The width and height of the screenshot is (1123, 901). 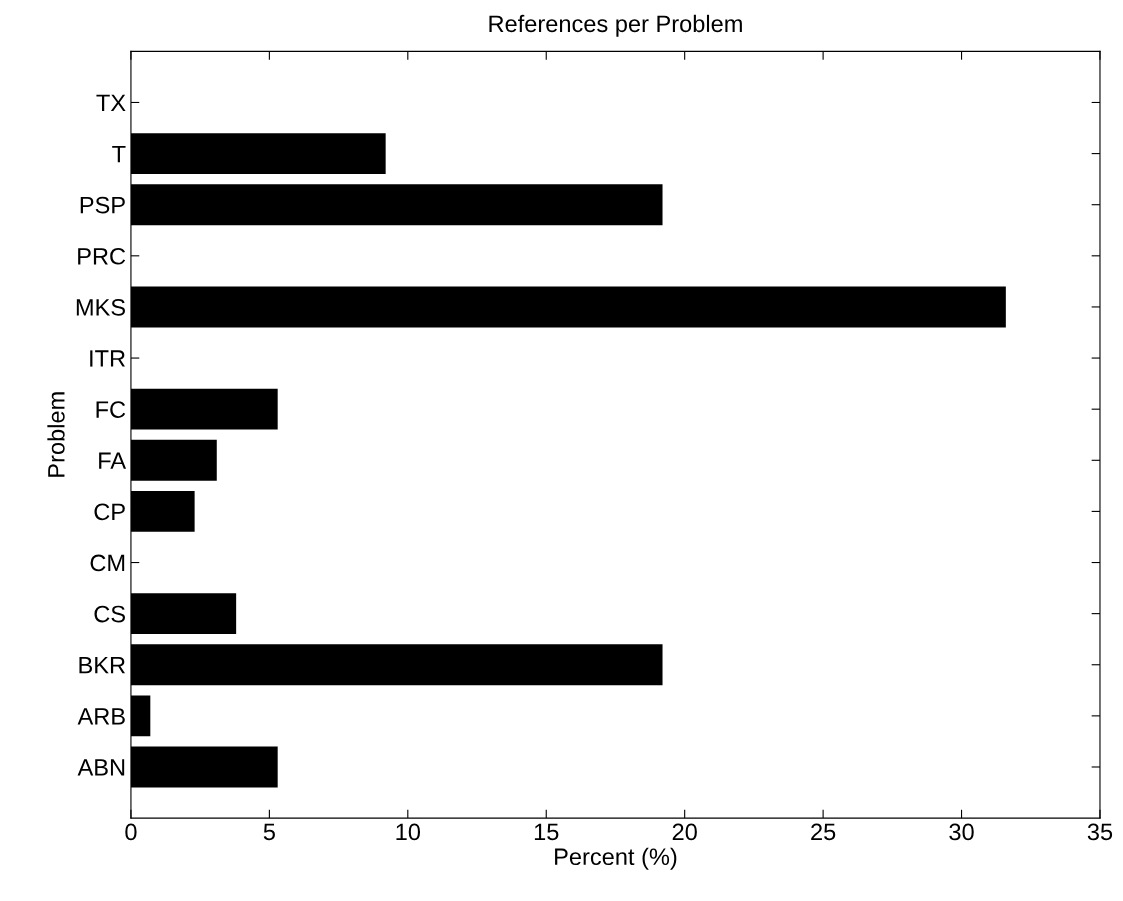 What do you see at coordinates (107, 358) in the screenshot?
I see `y-tick-label: ITR` at bounding box center [107, 358].